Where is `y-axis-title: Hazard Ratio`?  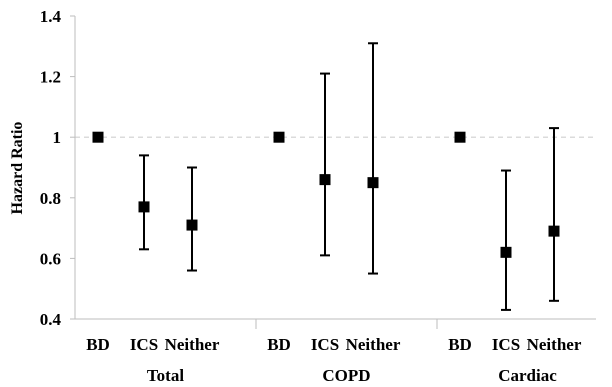 y-axis-title: Hazard Ratio is located at coordinates (17, 168).